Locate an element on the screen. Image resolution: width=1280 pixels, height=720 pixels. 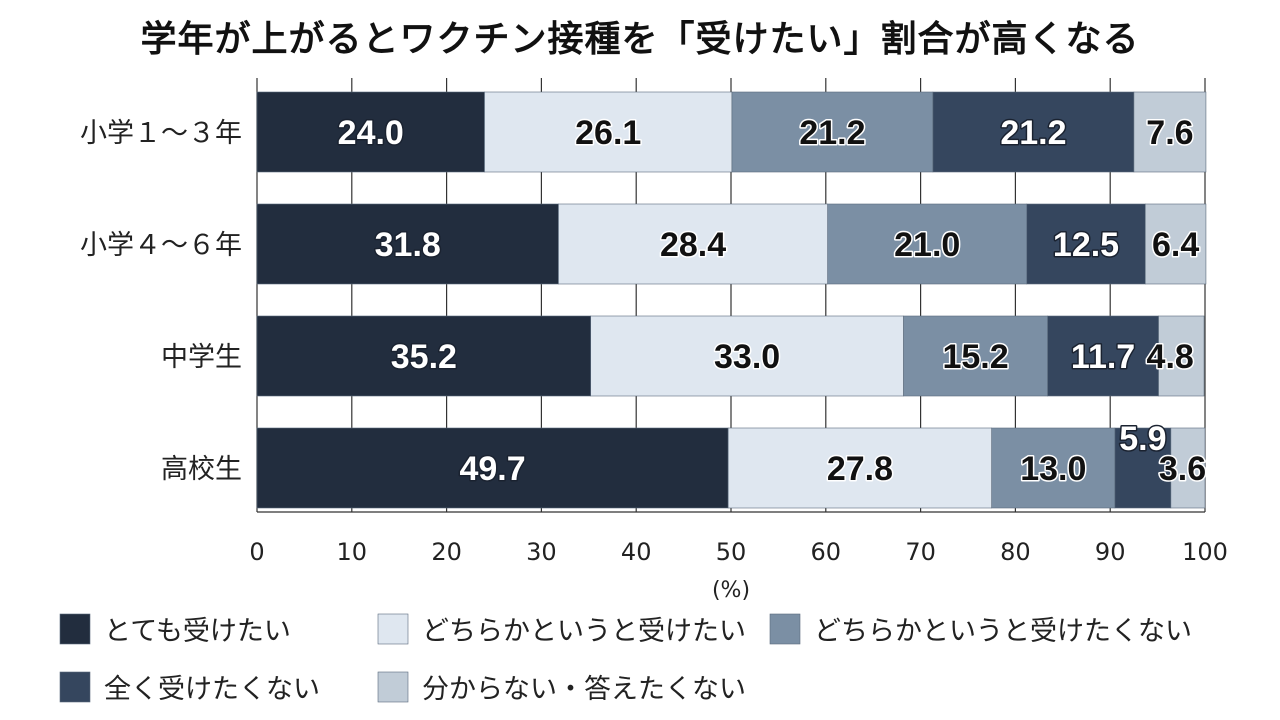
x-tick-label-0: 0 is located at coordinates (256, 552).